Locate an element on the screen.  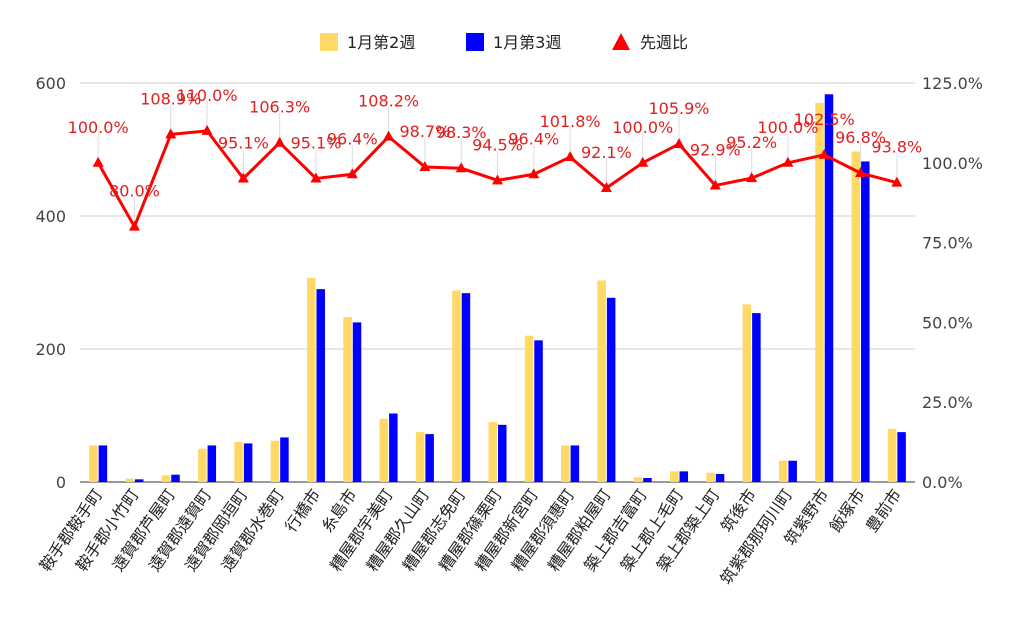
right-tick-label: 75.0% is located at coordinates (947, 243).